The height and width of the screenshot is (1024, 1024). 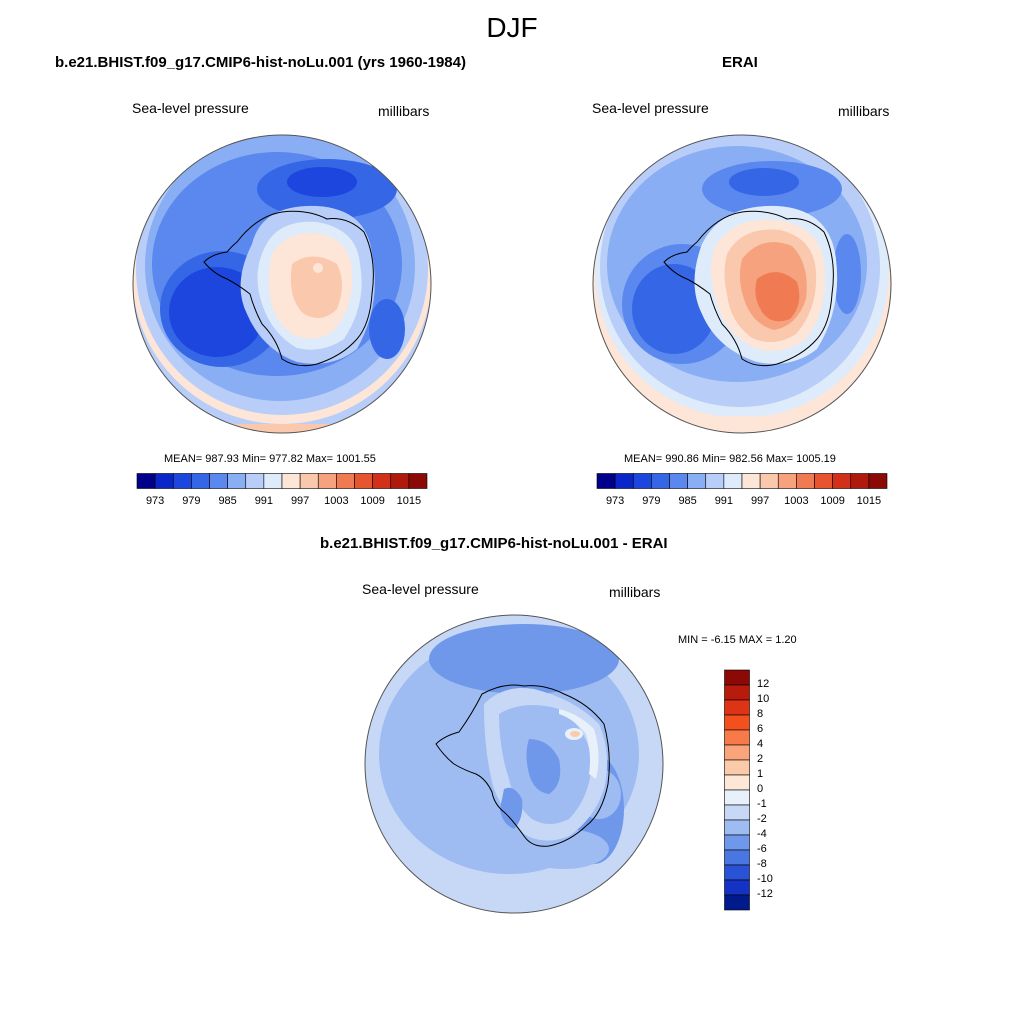 I want to click on colorbar-tick-label: 12, so click(x=763, y=684).